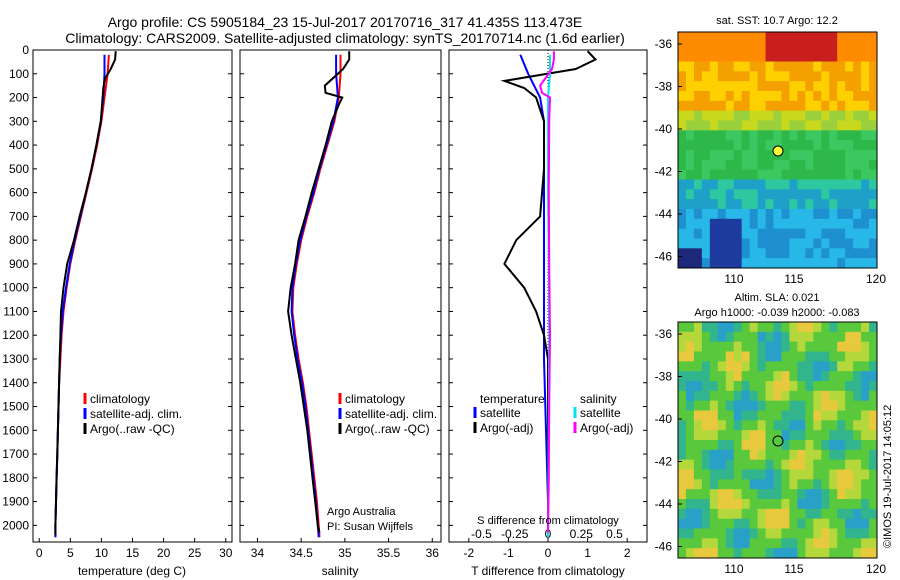  Describe the element at coordinates (664, 44) in the screenshot. I see `sst-map-lat-label: -36` at that location.